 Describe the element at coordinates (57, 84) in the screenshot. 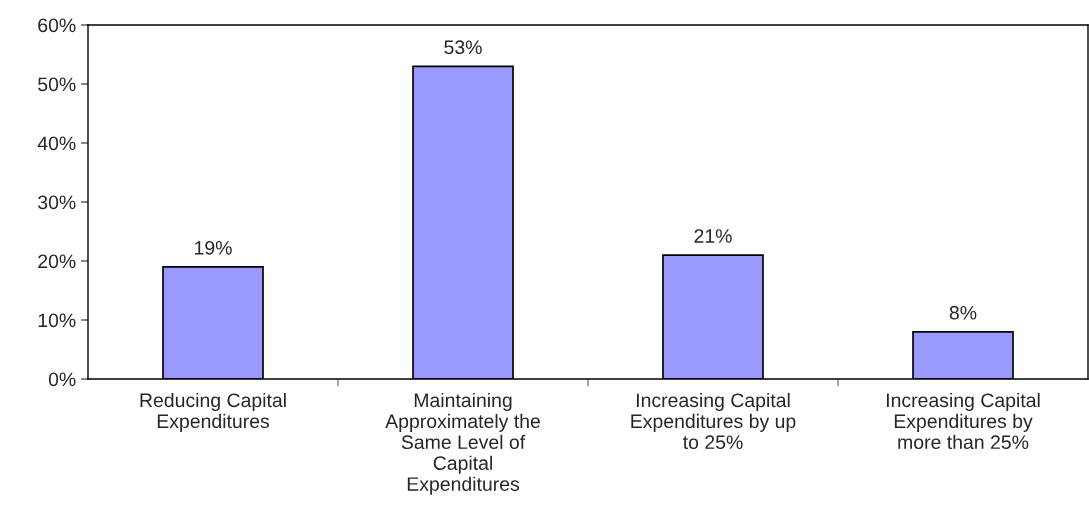

I see `y-tick-label: 50%` at that location.